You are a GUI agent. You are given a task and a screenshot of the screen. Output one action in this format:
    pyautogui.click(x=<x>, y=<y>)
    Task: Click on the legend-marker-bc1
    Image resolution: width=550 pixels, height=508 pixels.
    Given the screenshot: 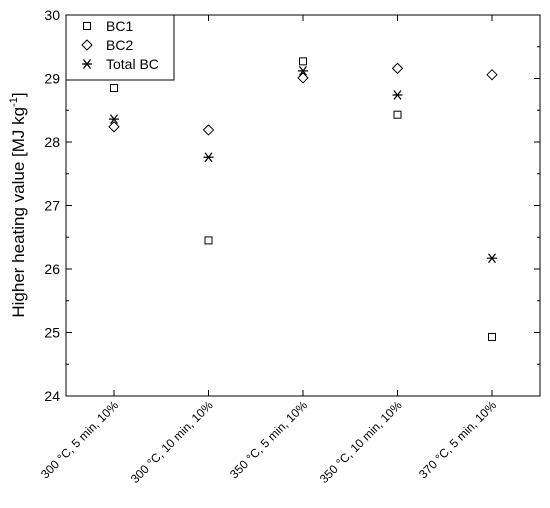 What is the action you would take?
    pyautogui.click(x=87, y=26)
    